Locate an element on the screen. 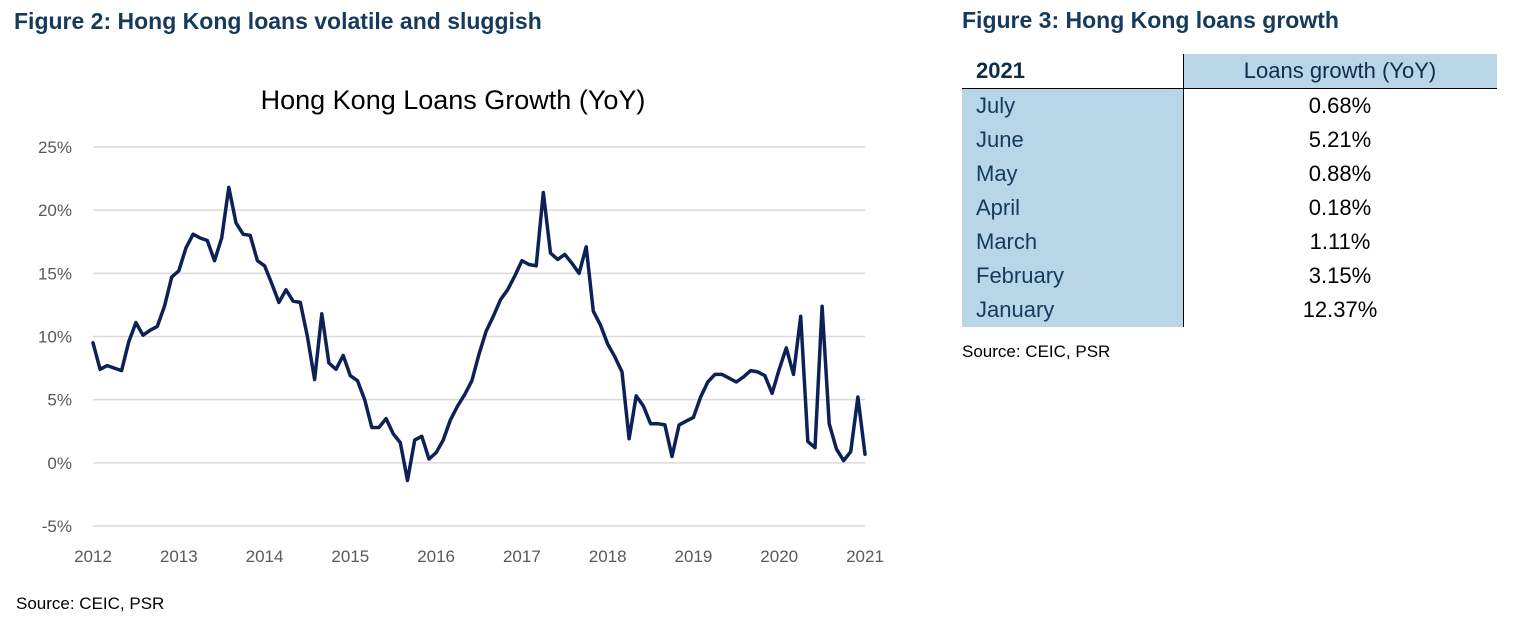 The width and height of the screenshot is (1534, 628). table-row: April 0.18% is located at coordinates (1229, 208).